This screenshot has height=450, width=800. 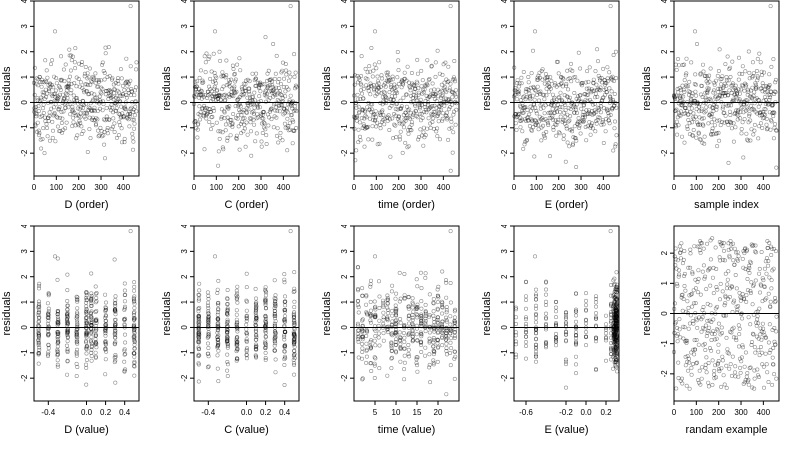 I want to click on y-tick-label: -2, so click(x=504, y=153).